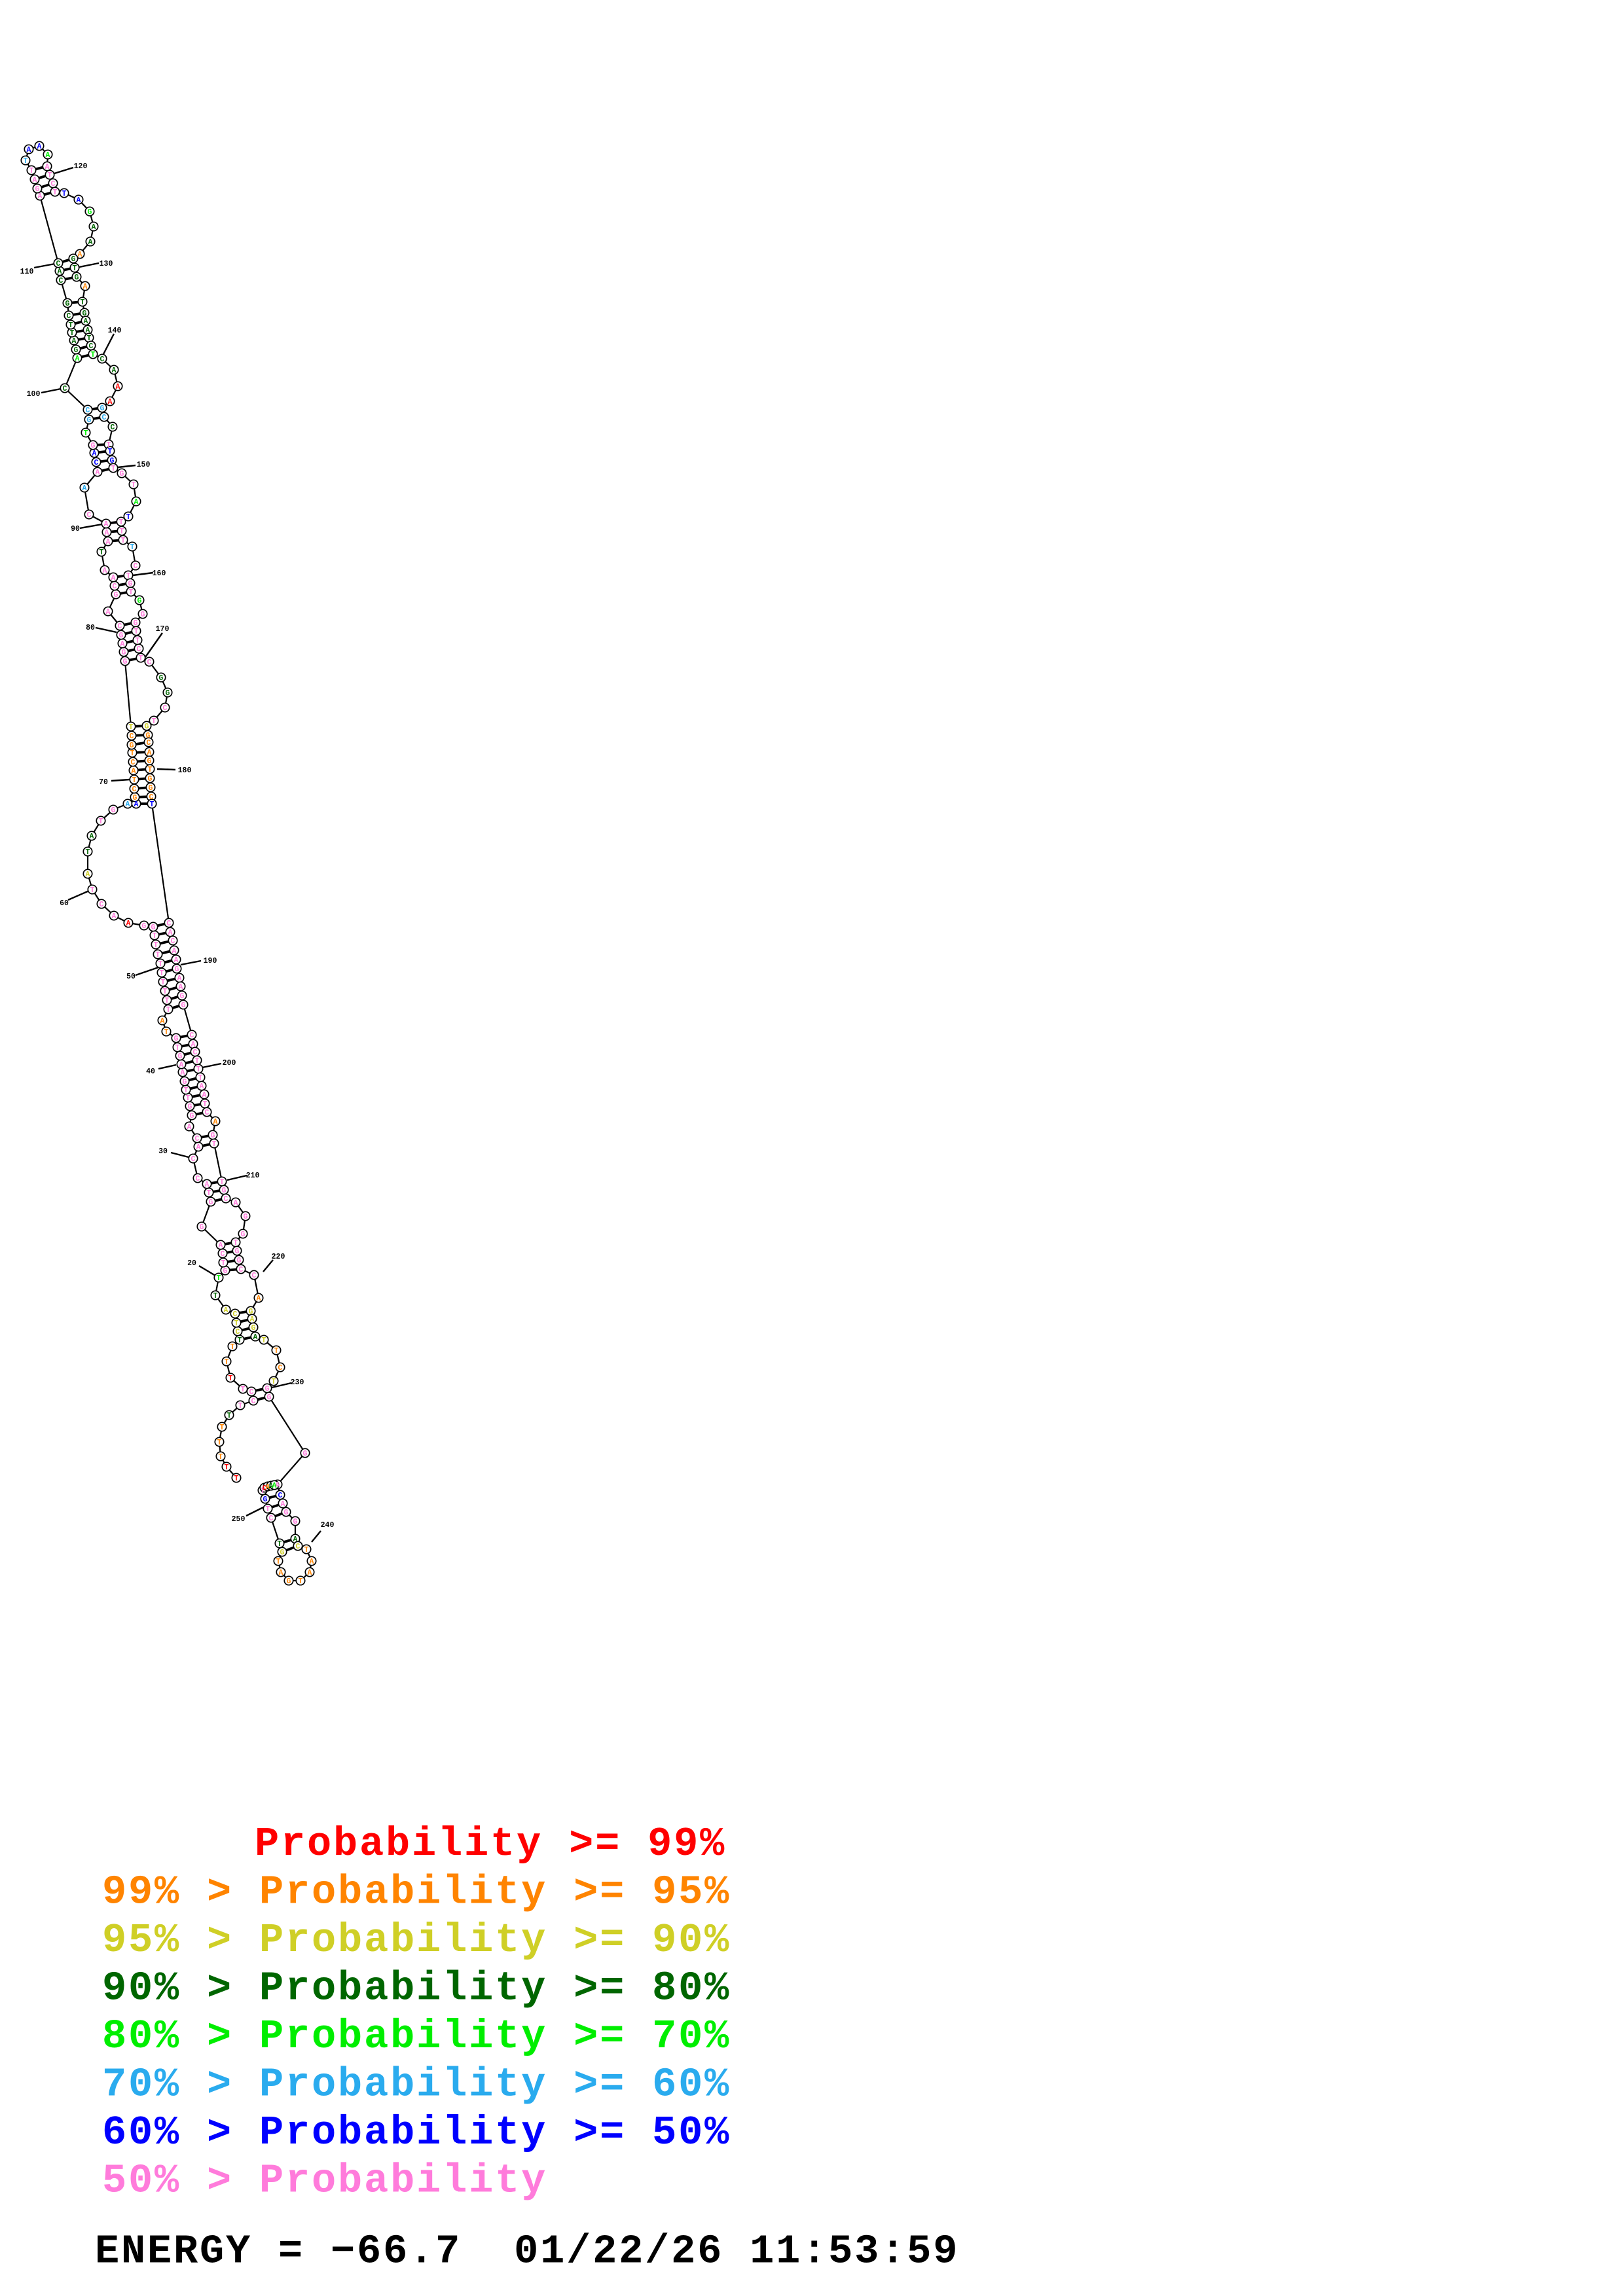 This screenshot has height=2296, width=1623. I want to click on svg-text: 210, so click(253, 1176).